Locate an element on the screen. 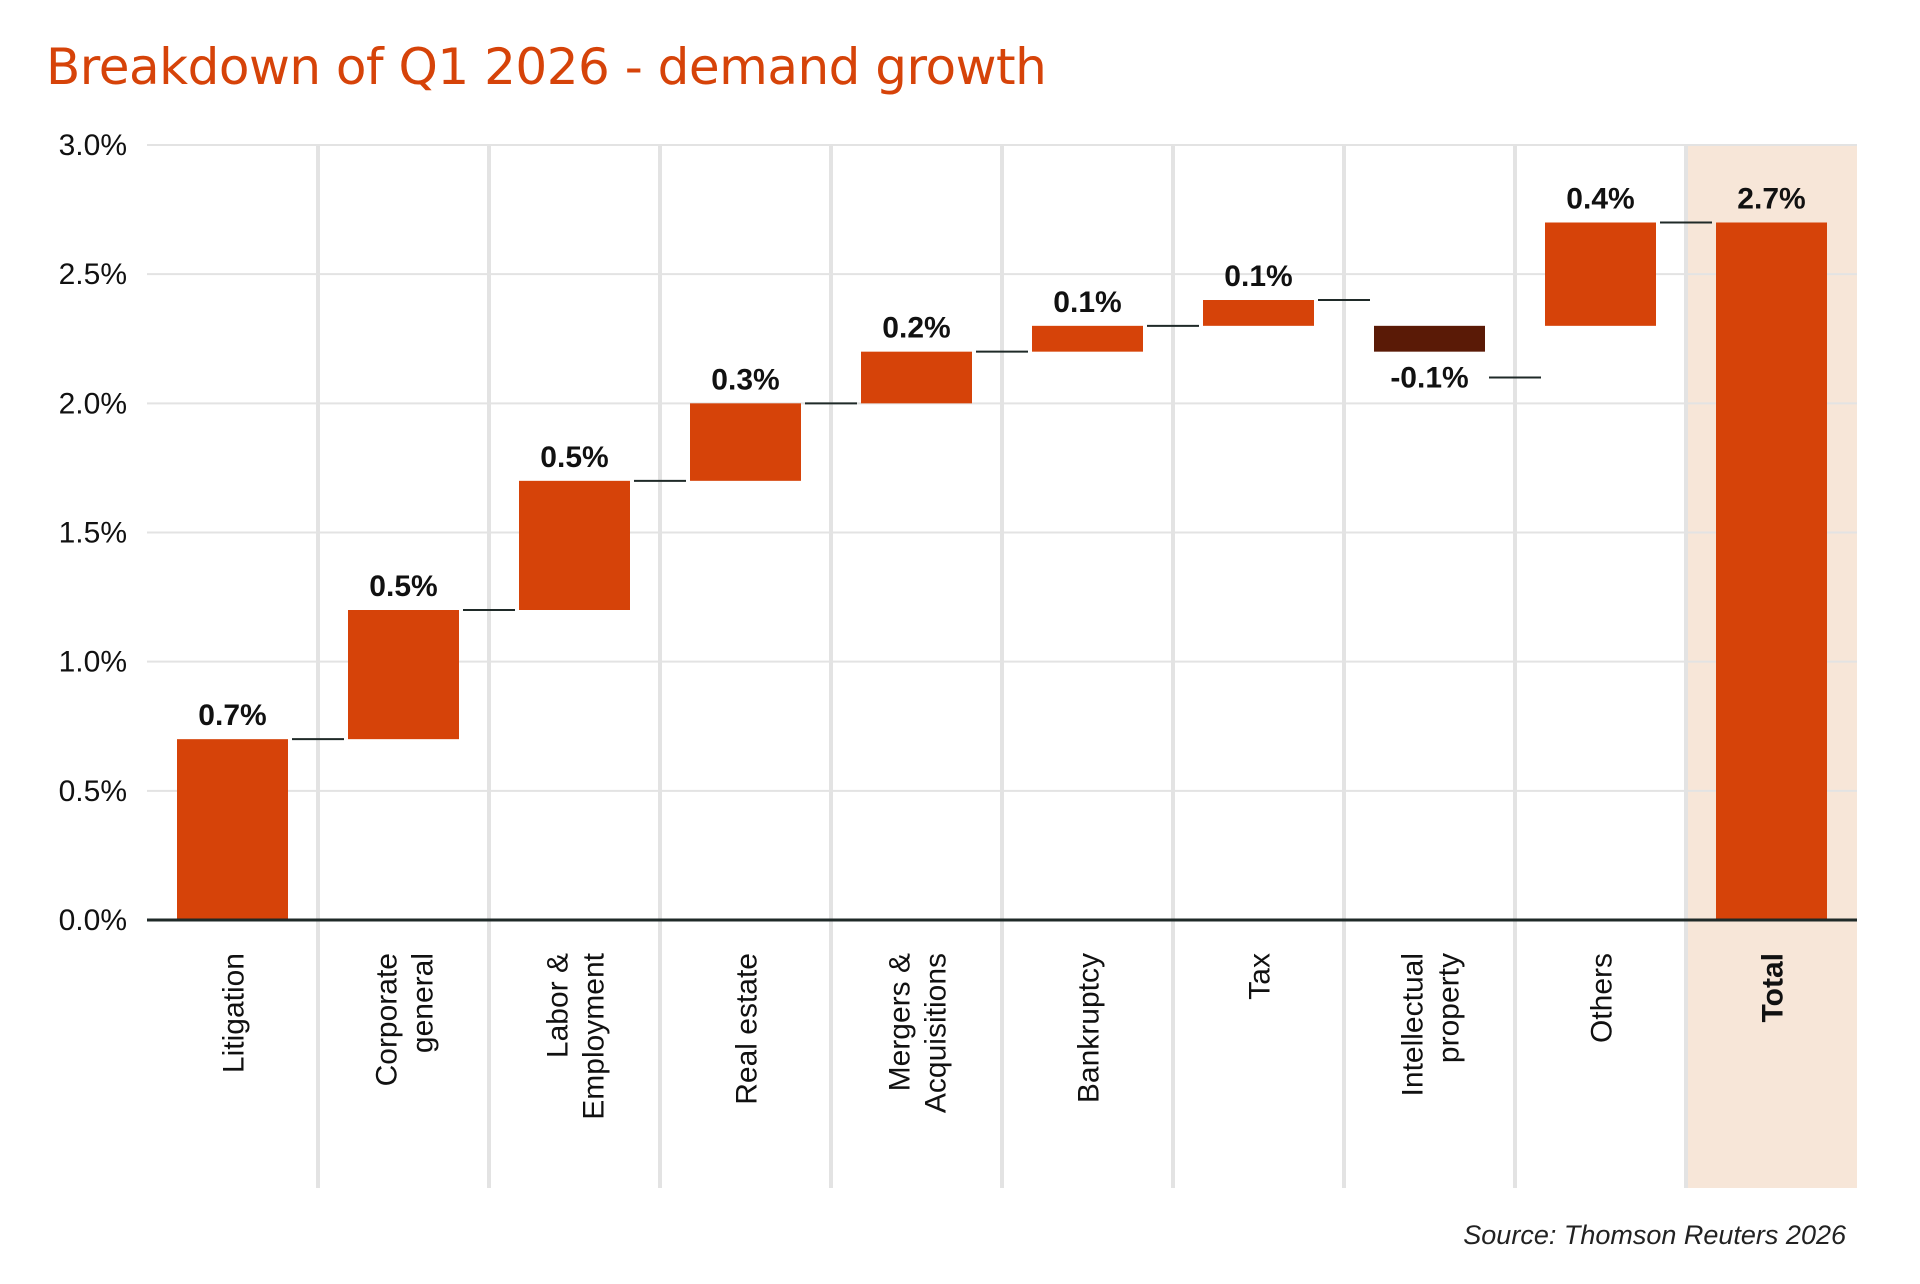  x-tick-label: Labor & Employment is located at coordinates (576, 1035).